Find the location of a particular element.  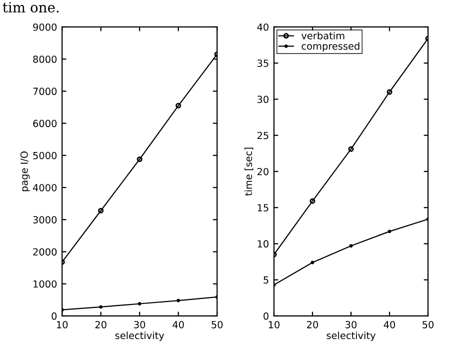

y-tick-label: 1000 is located at coordinates (45, 284).